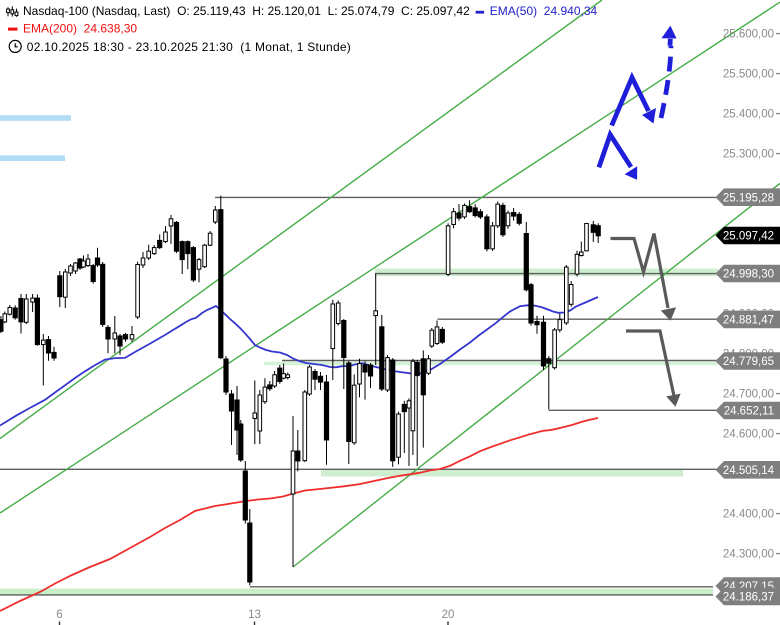 This screenshot has height=625, width=780. Describe the element at coordinates (748, 435) in the screenshot. I see `svg-text: 24.600,00` at that location.